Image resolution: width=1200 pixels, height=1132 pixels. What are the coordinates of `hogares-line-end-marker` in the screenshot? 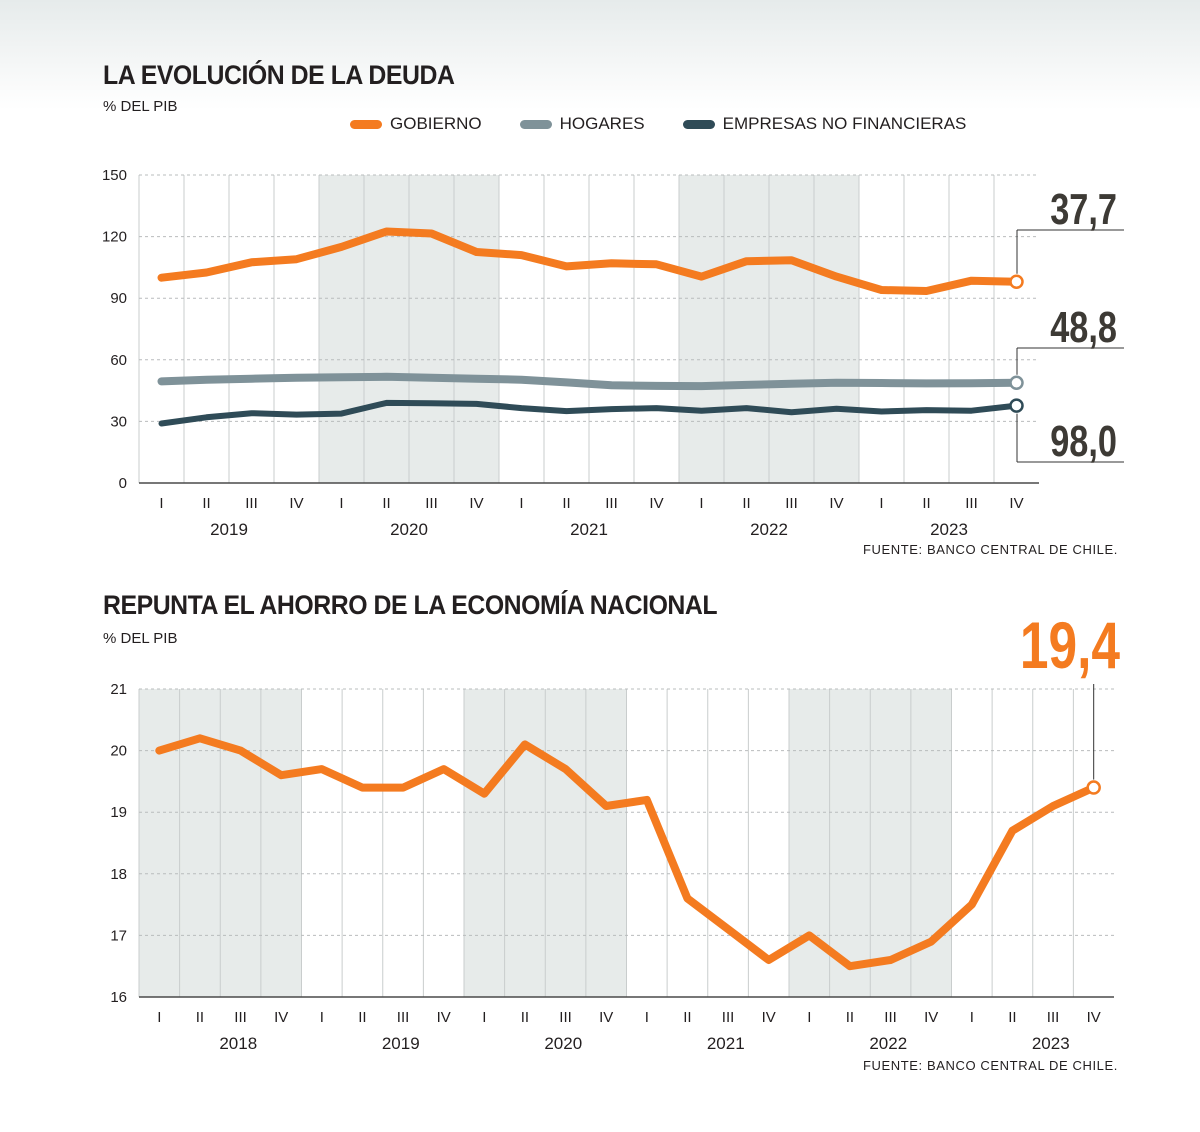 It's located at (1016, 383).